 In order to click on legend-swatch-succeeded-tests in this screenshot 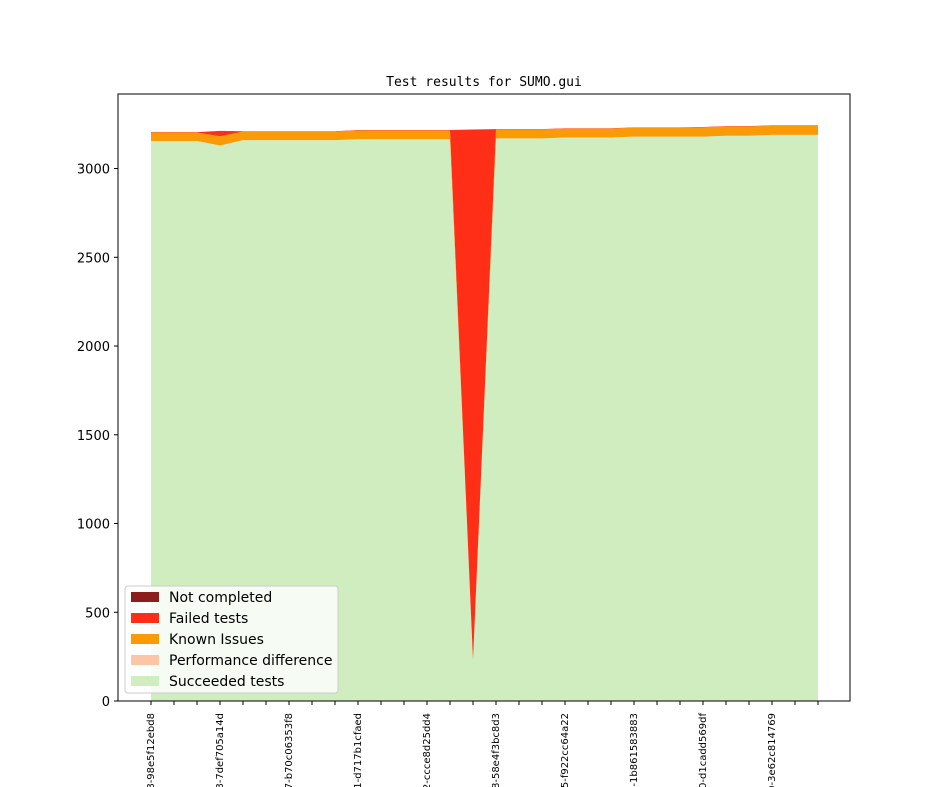, I will do `click(145, 681)`.